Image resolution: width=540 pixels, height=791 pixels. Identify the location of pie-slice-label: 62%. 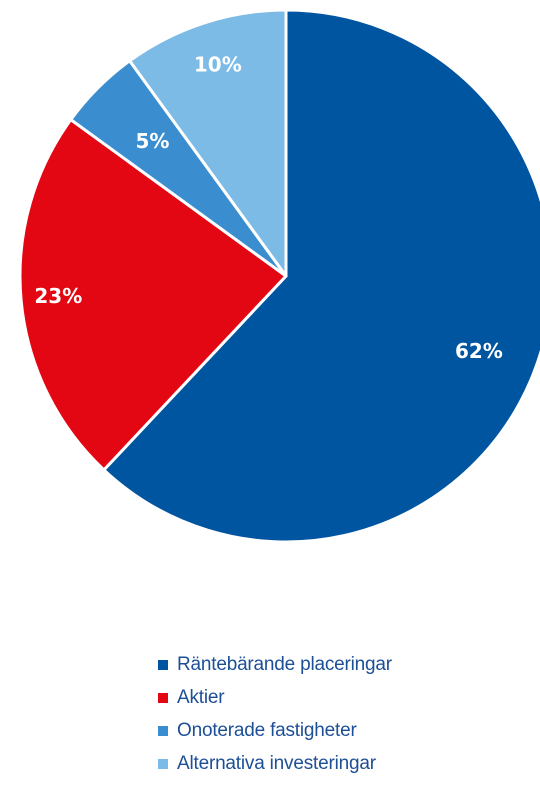
(479, 351).